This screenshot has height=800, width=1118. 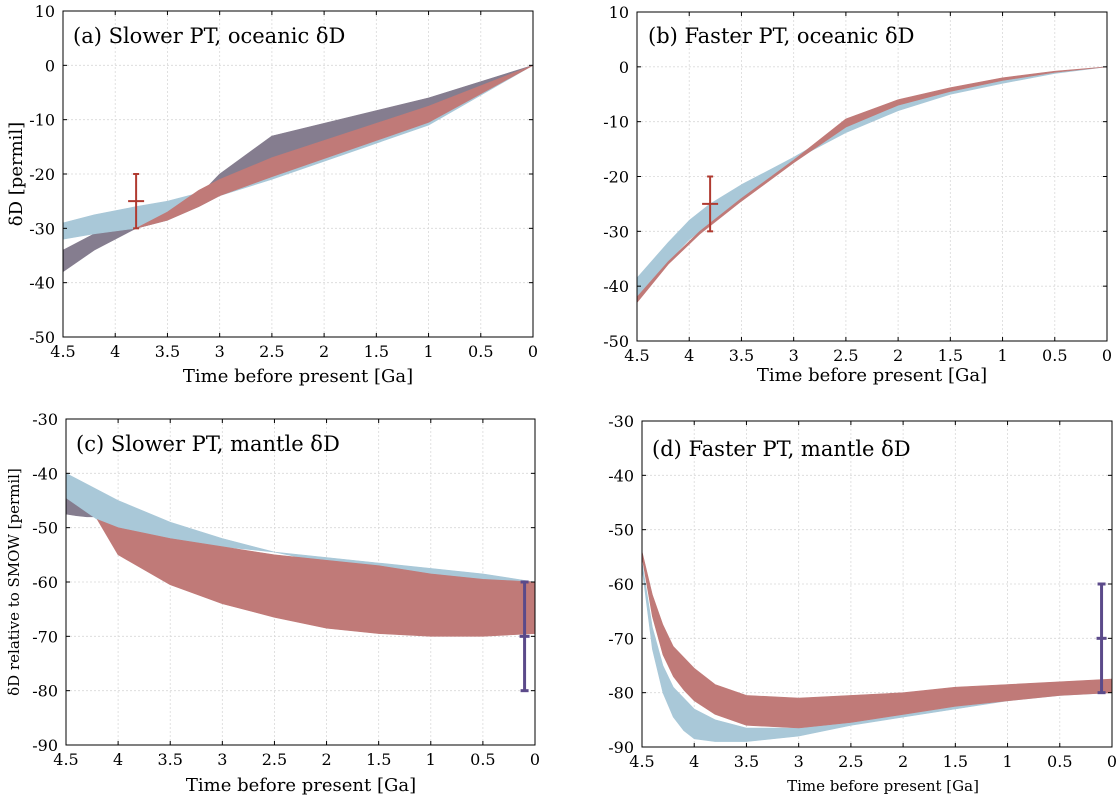 What do you see at coordinates (208, 444) in the screenshot?
I see `panel-c-title: (c) Slower PT, mantle δD` at bounding box center [208, 444].